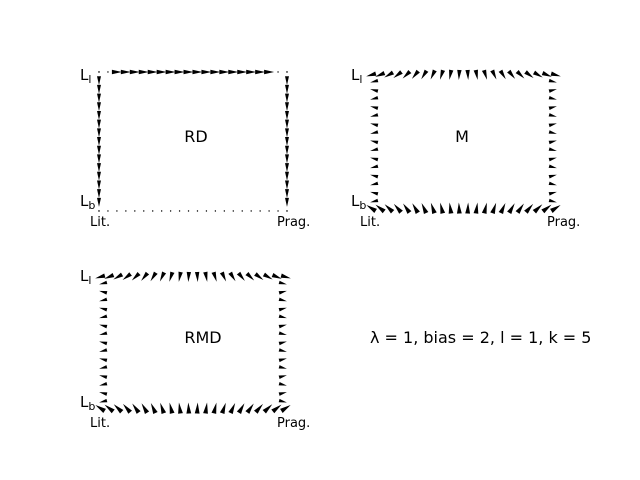  I want to click on rmd-bottom-corner-label: Lb, so click(87, 403).